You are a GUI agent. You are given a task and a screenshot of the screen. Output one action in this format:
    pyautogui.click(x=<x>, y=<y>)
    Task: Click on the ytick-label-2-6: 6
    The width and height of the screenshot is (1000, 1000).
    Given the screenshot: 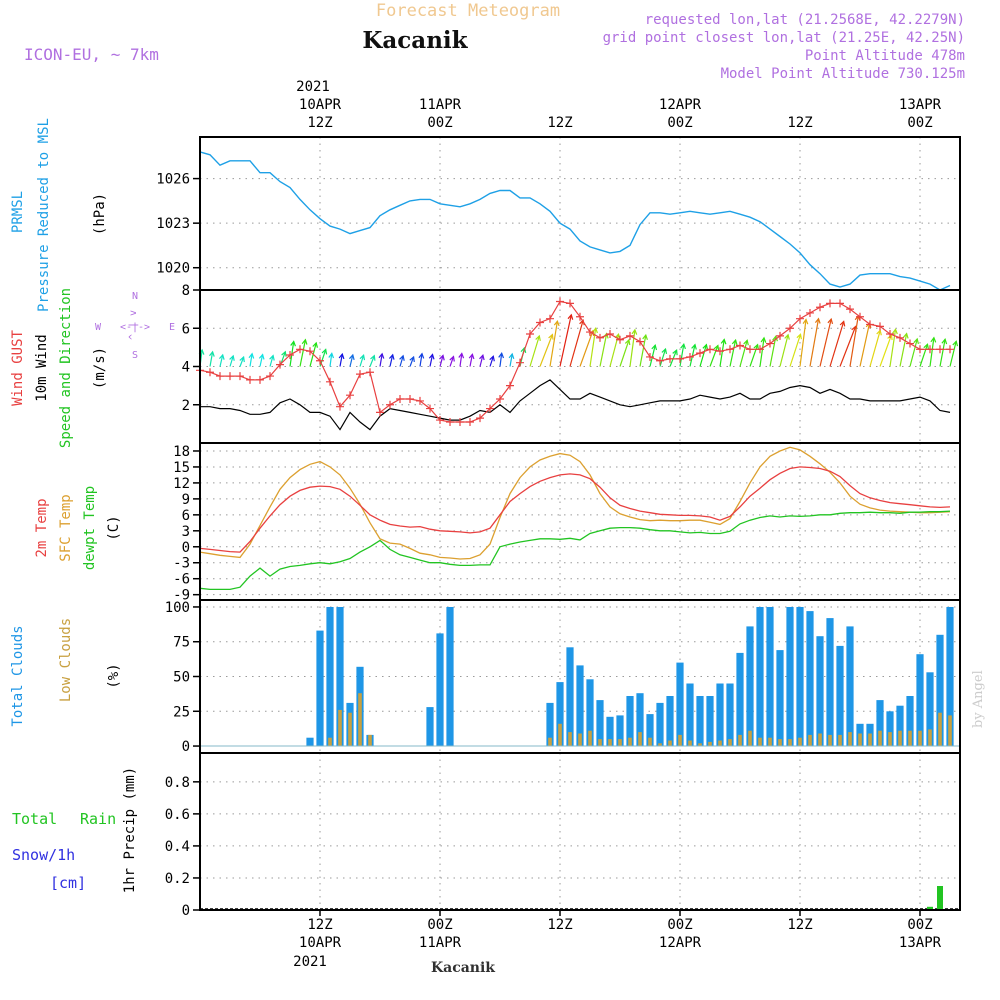 What is the action you would take?
    pyautogui.click(x=186, y=516)
    